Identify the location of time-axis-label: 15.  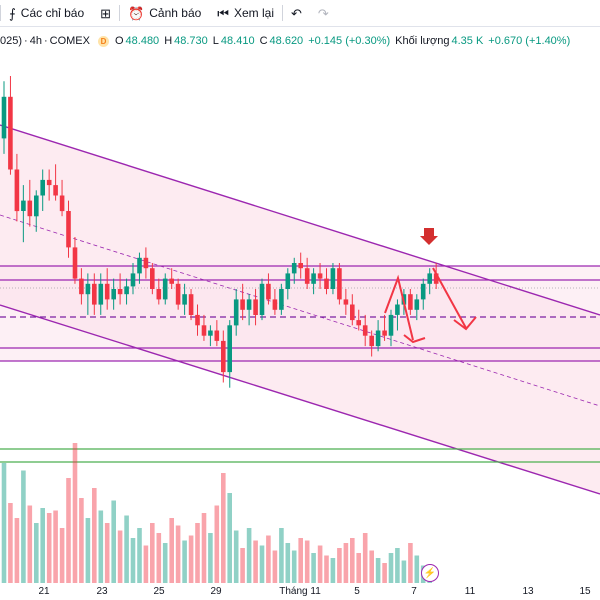
(585, 591).